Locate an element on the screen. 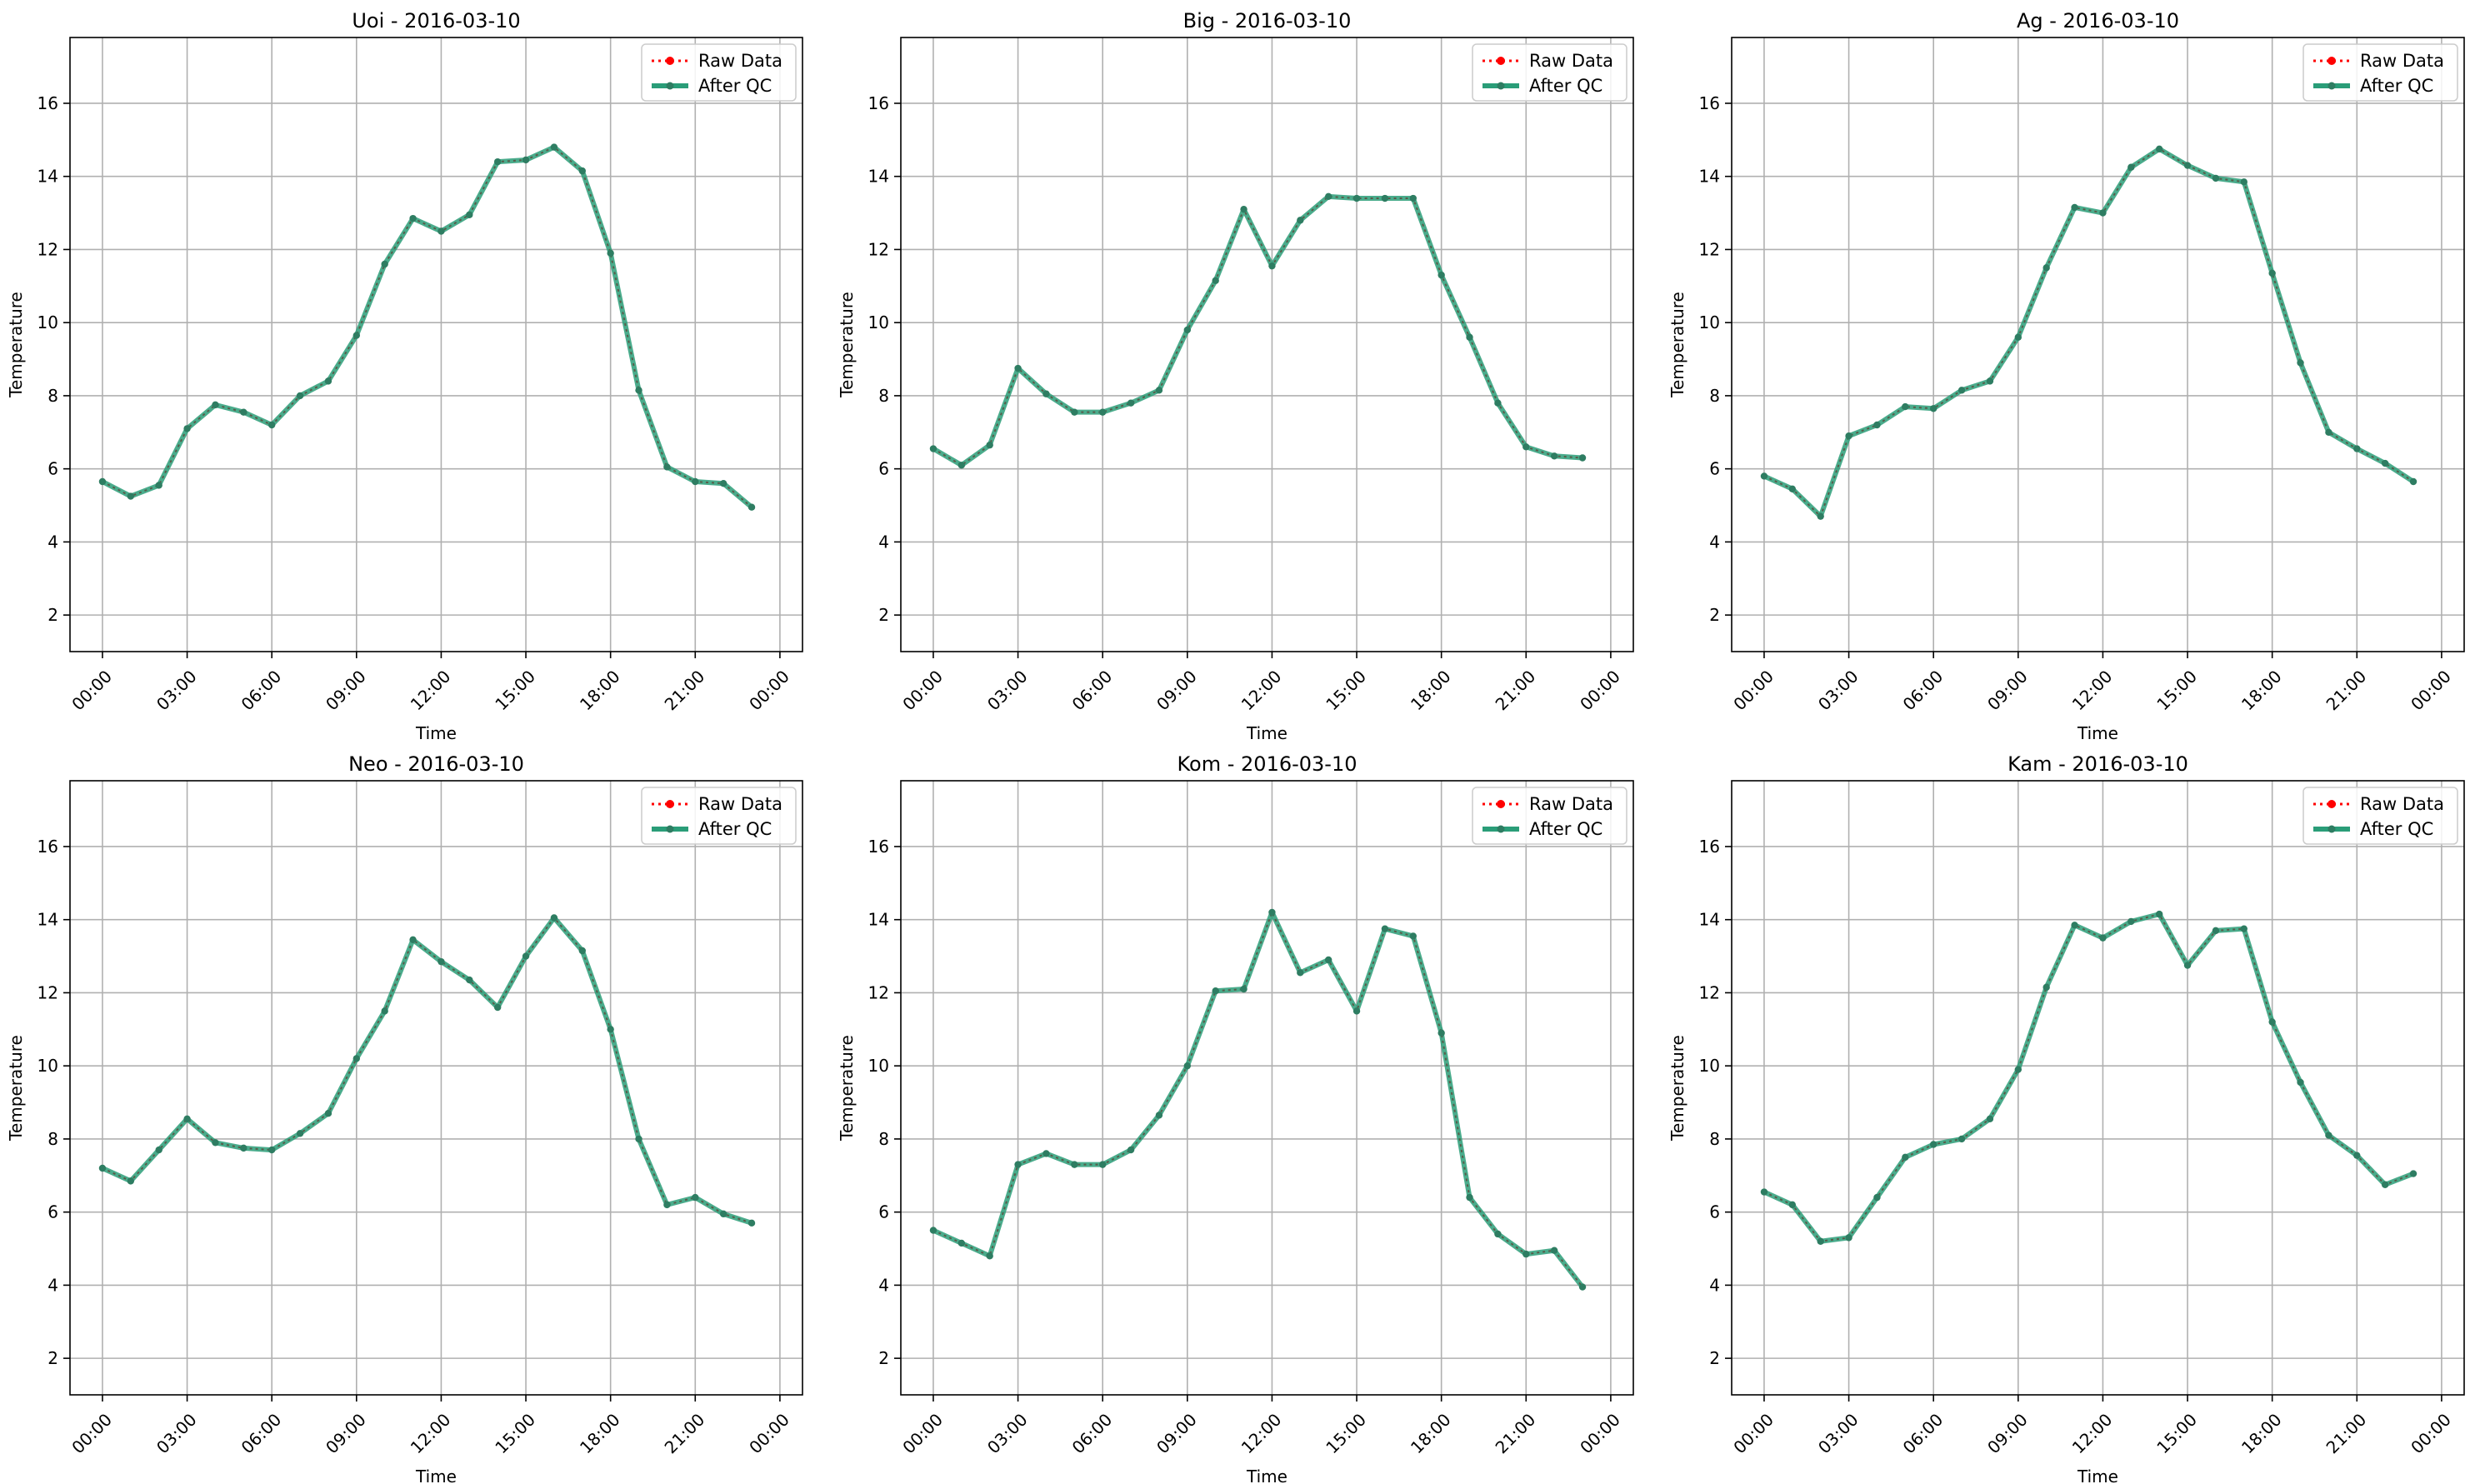  chart-title: Big - 2016-03-10 is located at coordinates (1267, 20).